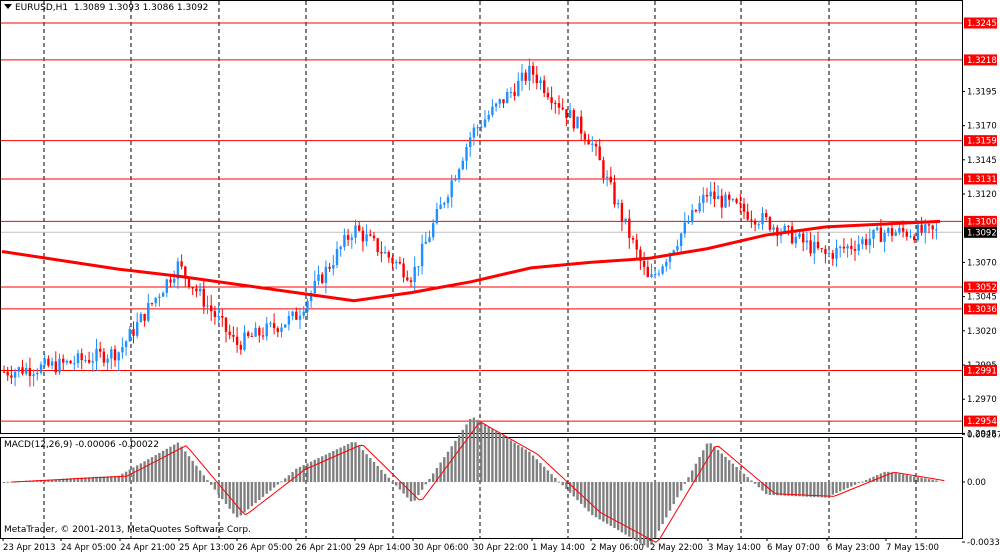  I want to click on collapse-arrow-icon, so click(8, 6).